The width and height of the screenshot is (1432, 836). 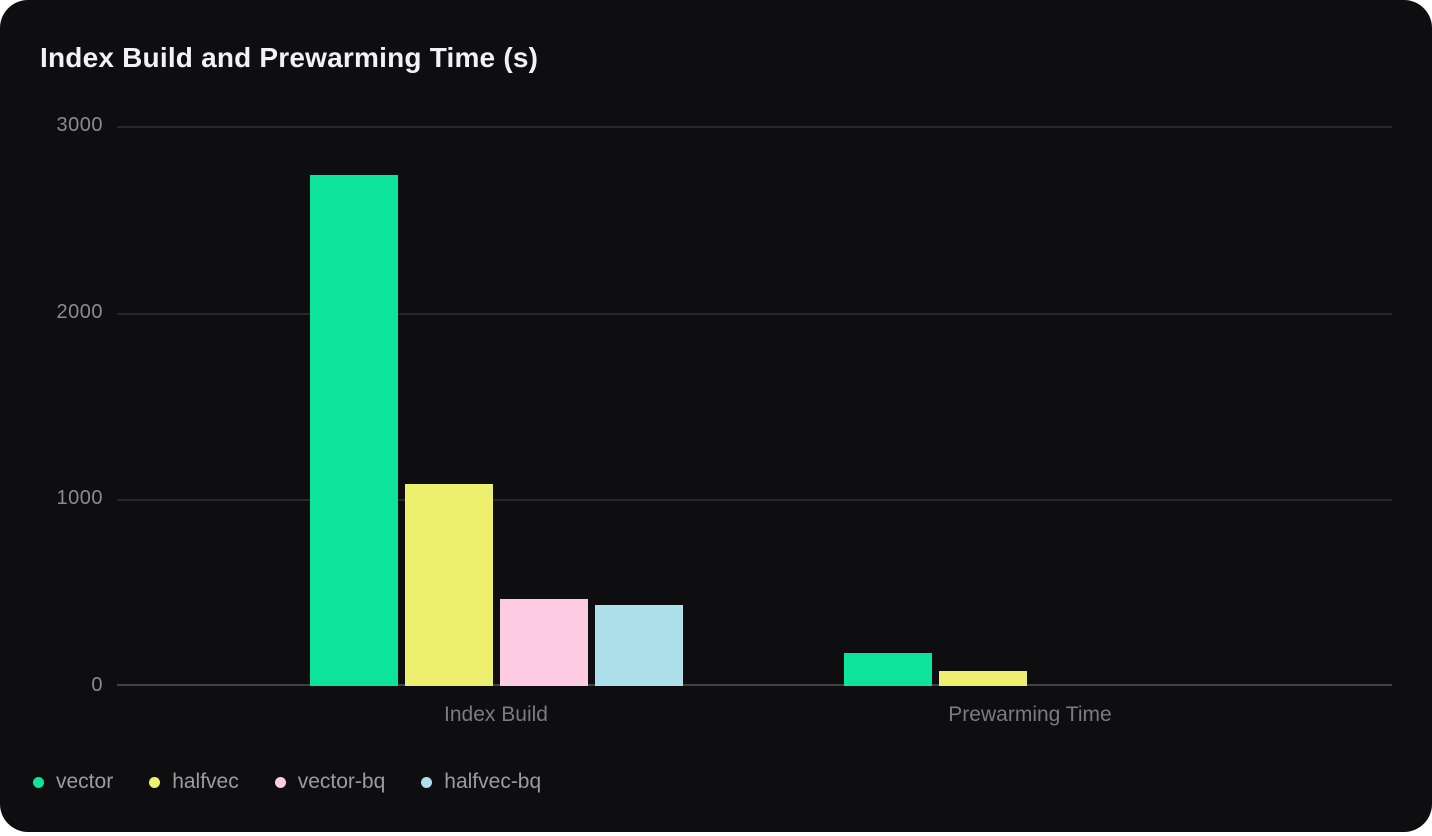 What do you see at coordinates (493, 781) in the screenshot?
I see `legend-label-halfvec-bq: halfvec-bq` at bounding box center [493, 781].